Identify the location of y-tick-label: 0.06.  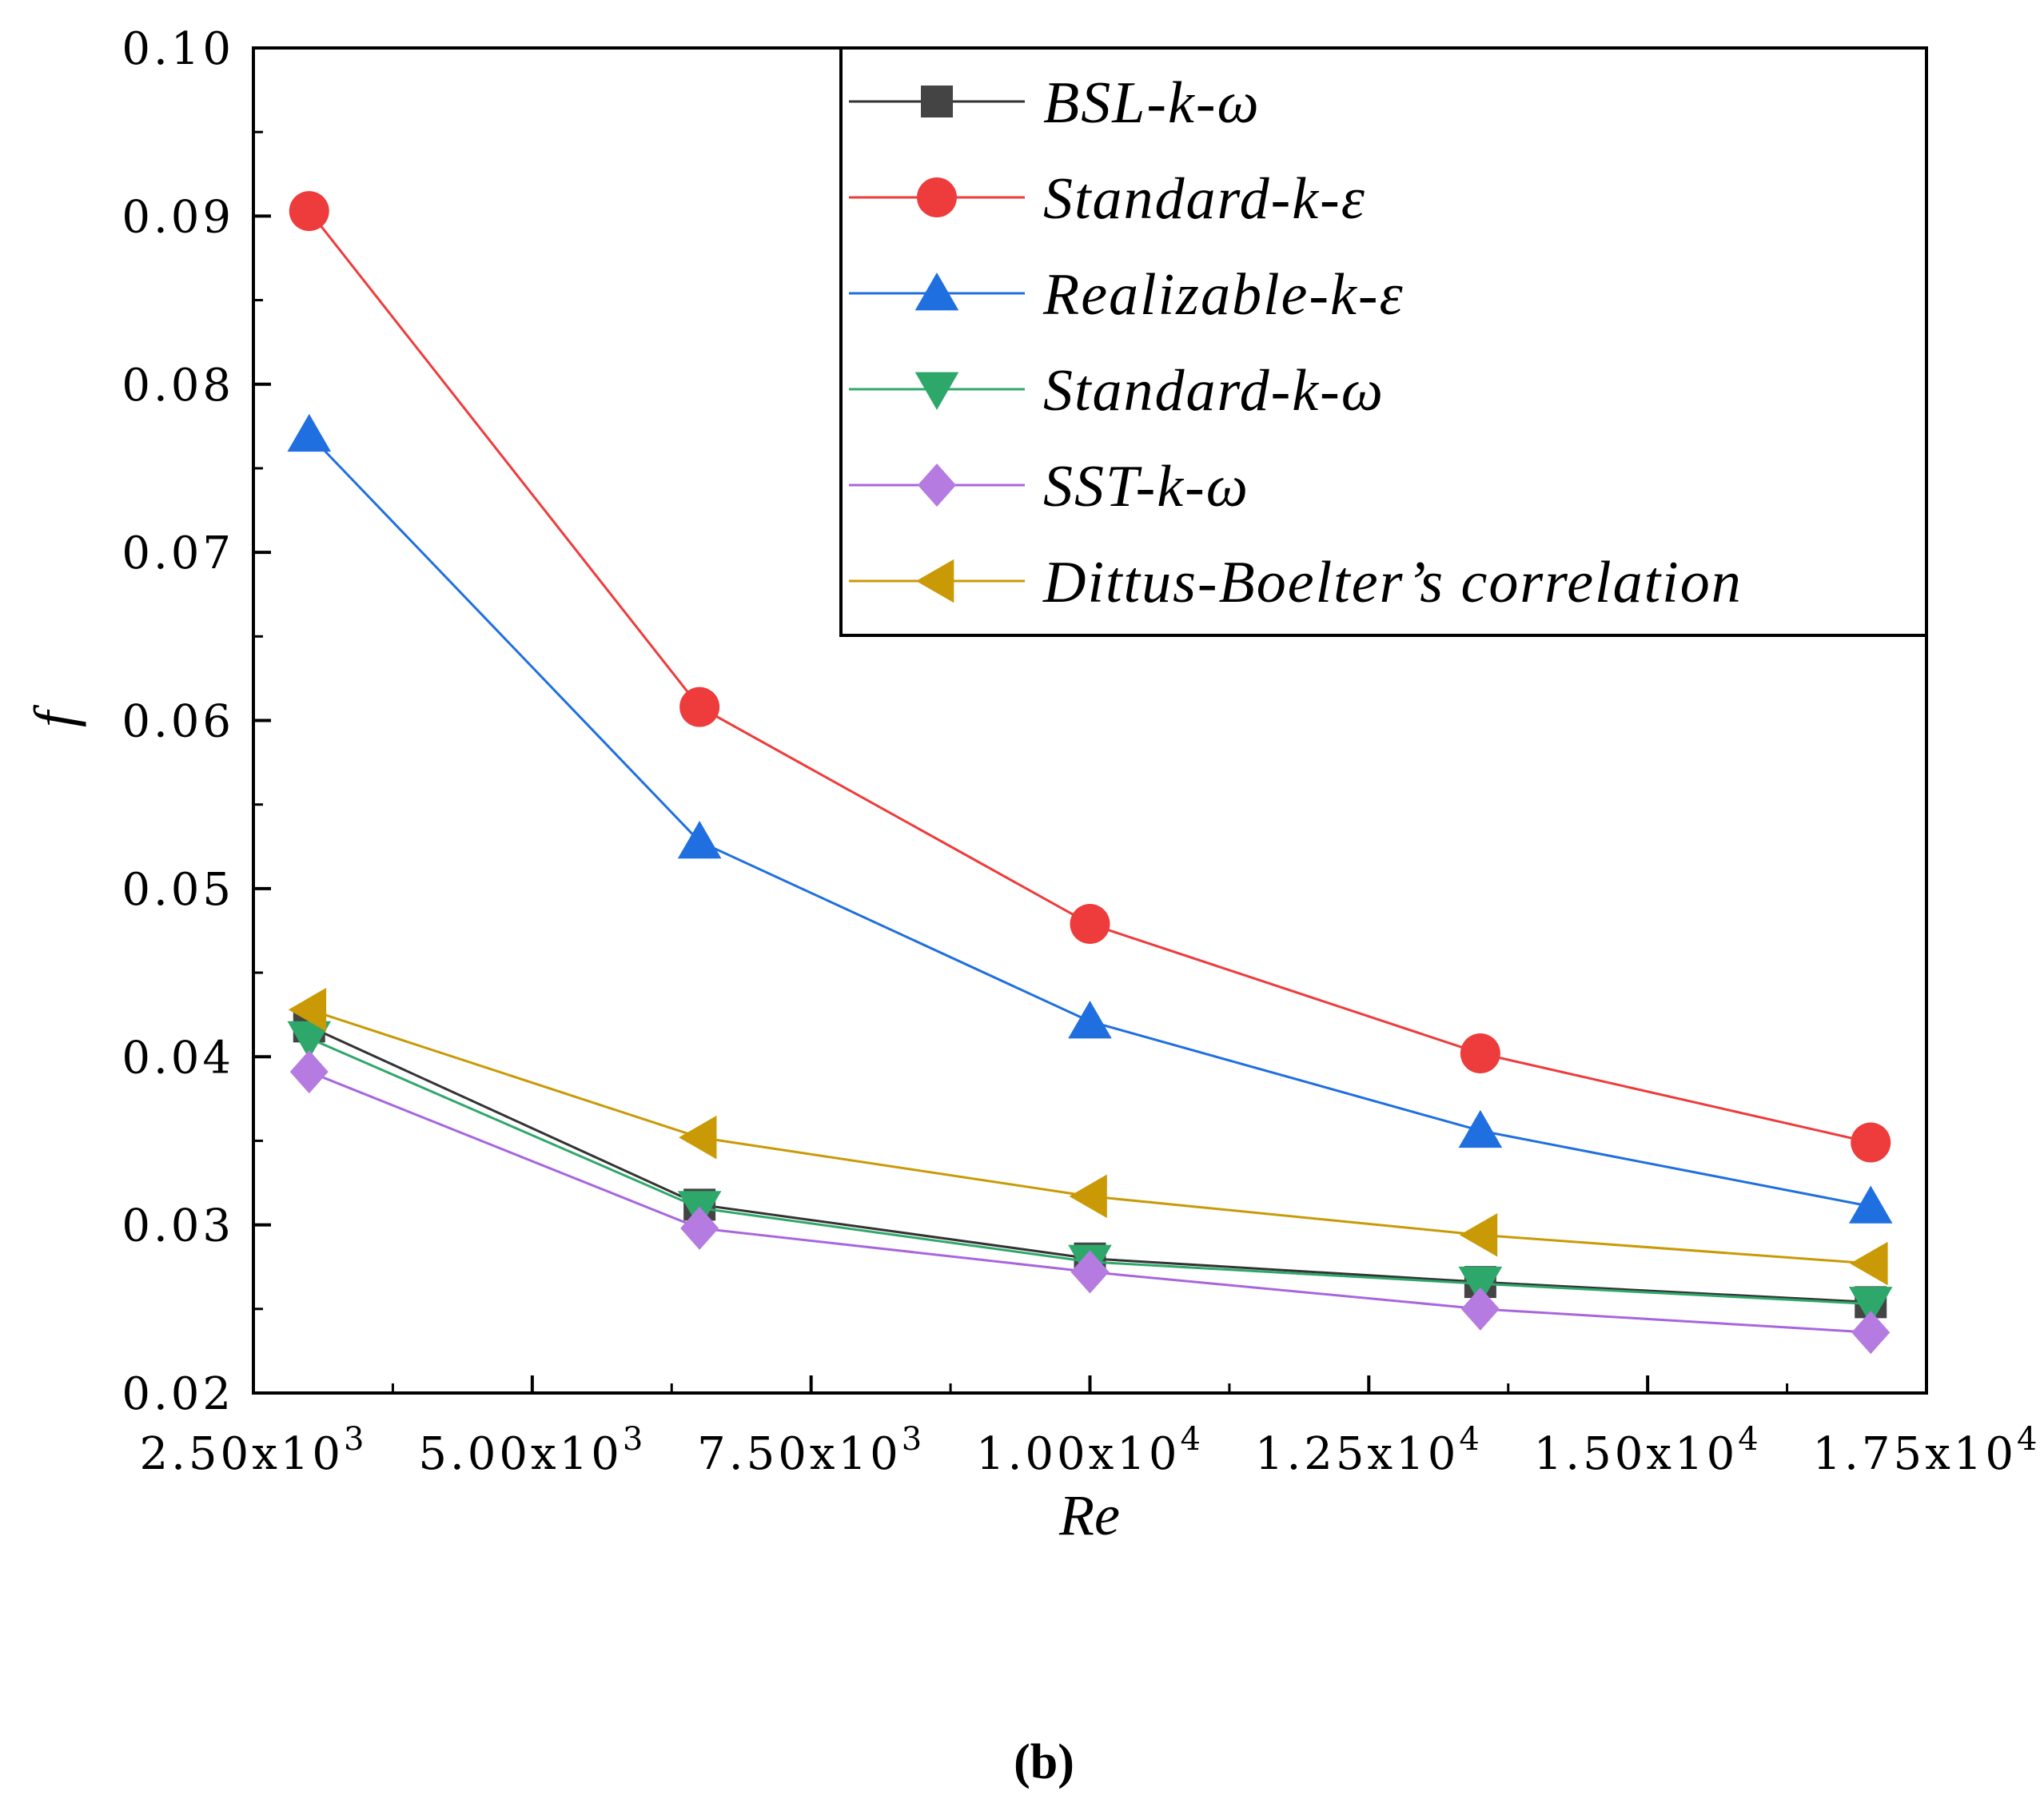
(178, 722).